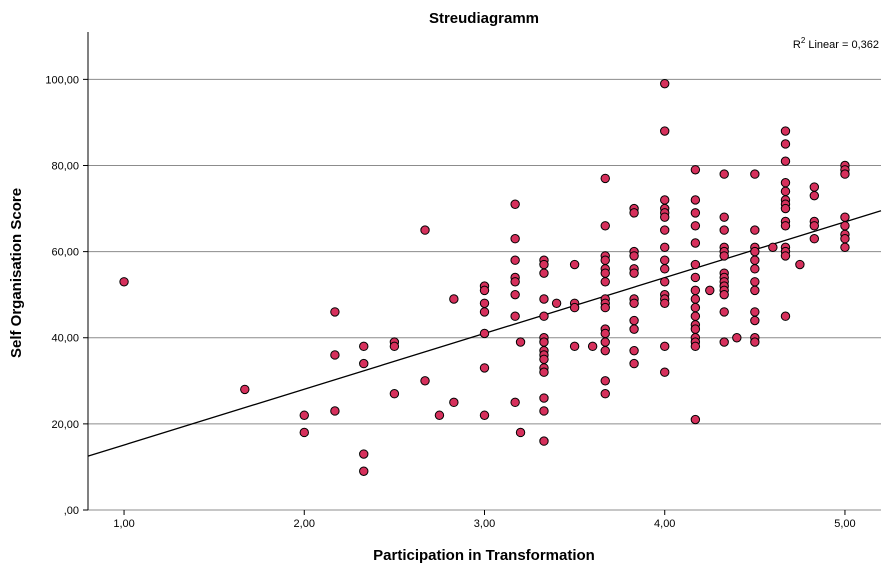  Describe the element at coordinates (797, 45) in the screenshot. I see `r2-label-prefix: R` at that location.